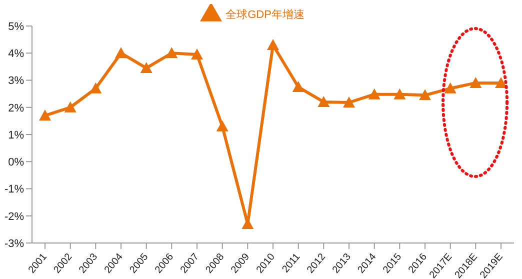  Describe the element at coordinates (16, 81) in the screenshot. I see `y-tick-label: 3%` at that location.